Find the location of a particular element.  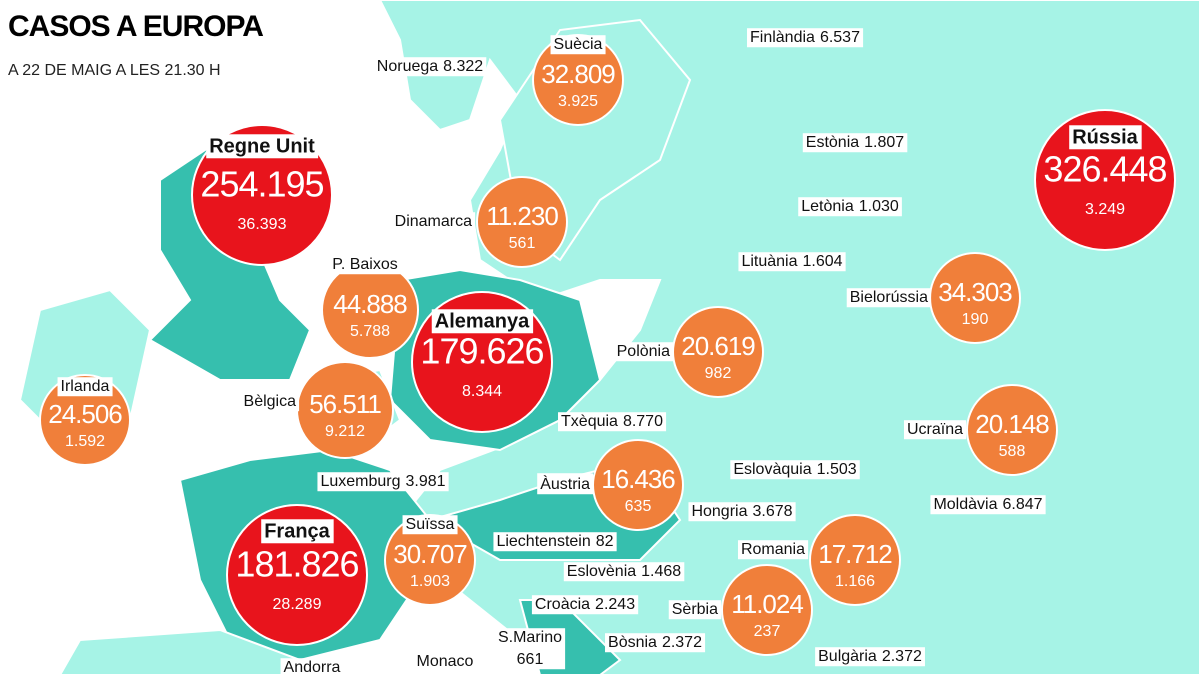

cases: 8.770 is located at coordinates (643, 421).